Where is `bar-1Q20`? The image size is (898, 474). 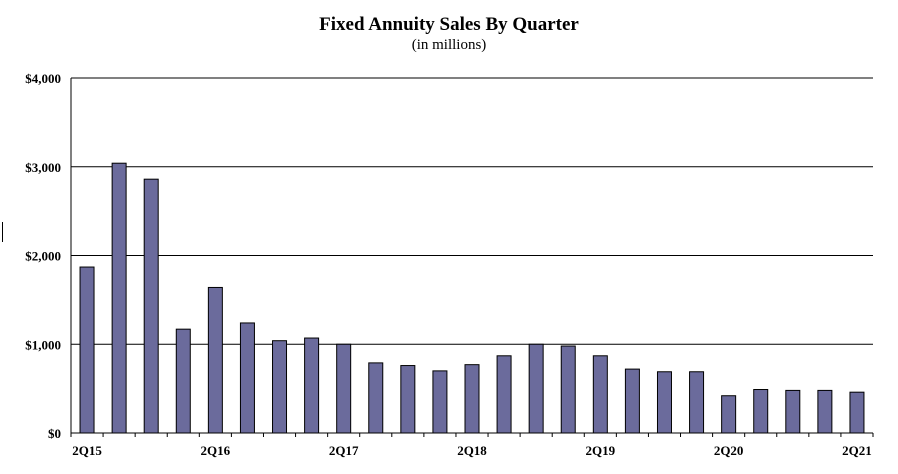 bar-1Q20 is located at coordinates (697, 402).